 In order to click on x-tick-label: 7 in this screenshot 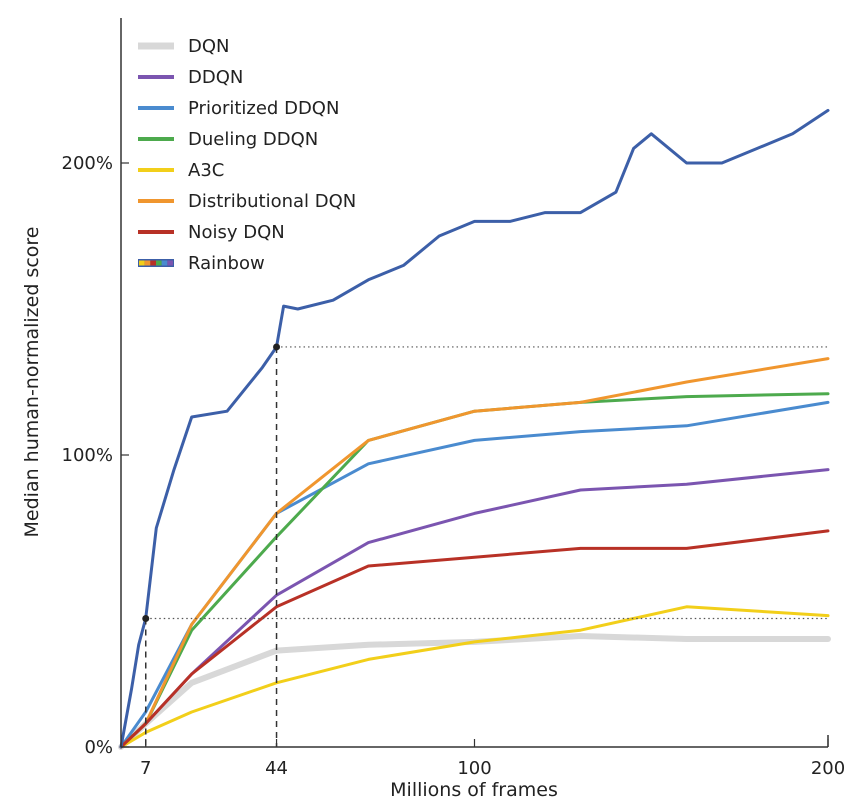, I will do `click(145, 768)`.